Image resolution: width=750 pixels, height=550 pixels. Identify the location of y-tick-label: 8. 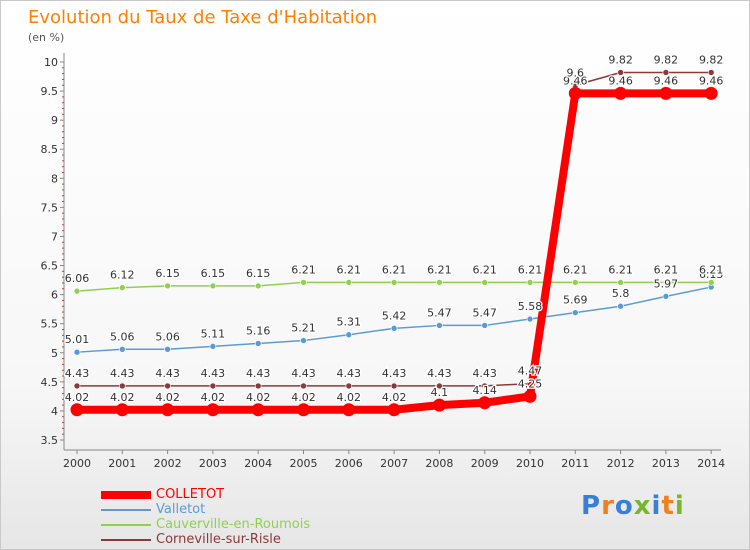
(54, 178).